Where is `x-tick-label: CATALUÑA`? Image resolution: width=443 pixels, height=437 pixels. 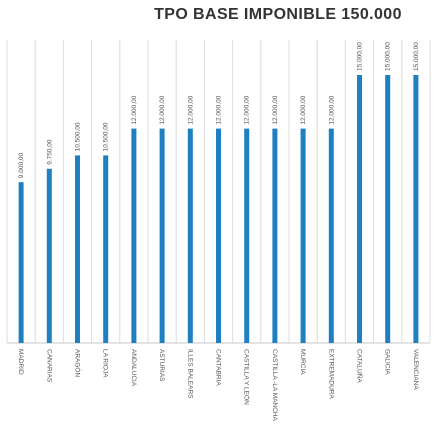
x-tick-label: CATALUÑA is located at coordinates (360, 366).